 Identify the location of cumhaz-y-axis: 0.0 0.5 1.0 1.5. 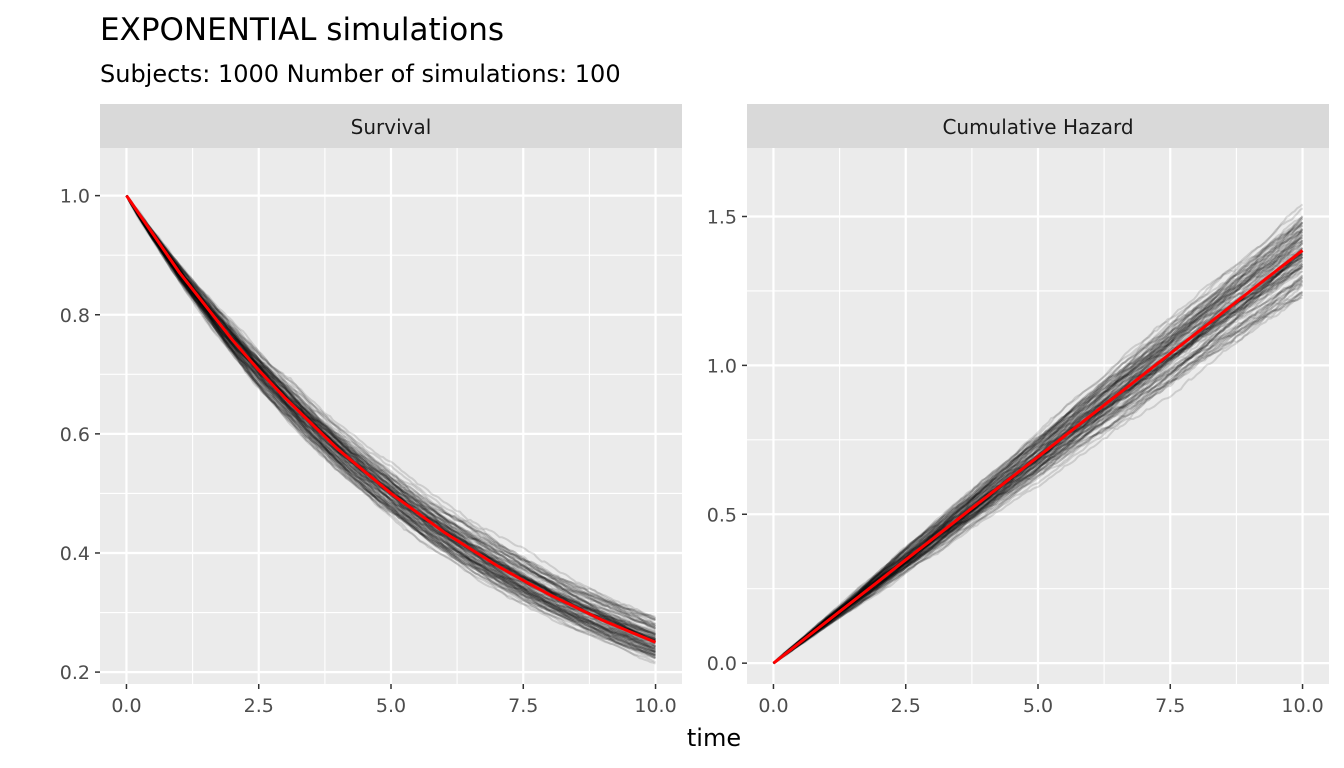
(727, 440).